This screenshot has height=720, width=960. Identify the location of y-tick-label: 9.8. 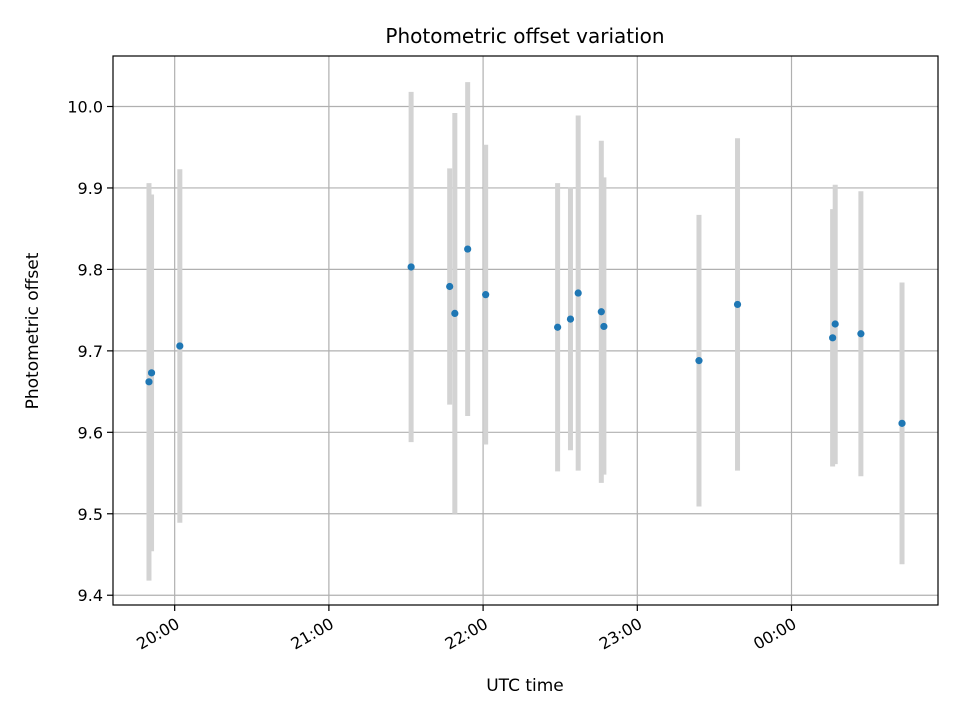
(90, 269).